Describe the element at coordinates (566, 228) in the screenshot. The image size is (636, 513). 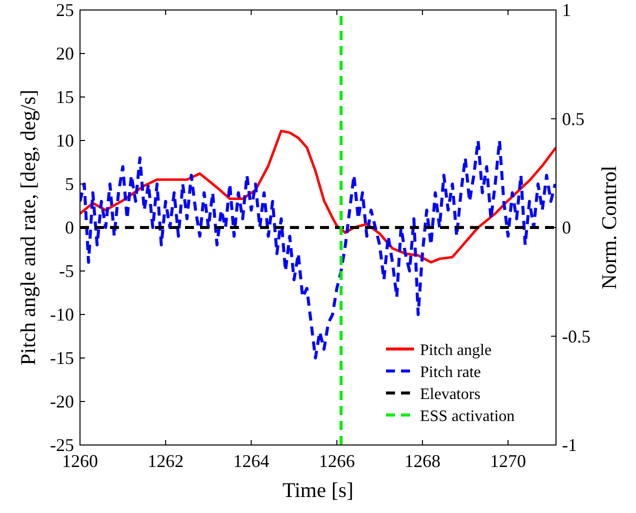
I see `y2-tick-label: 0` at that location.